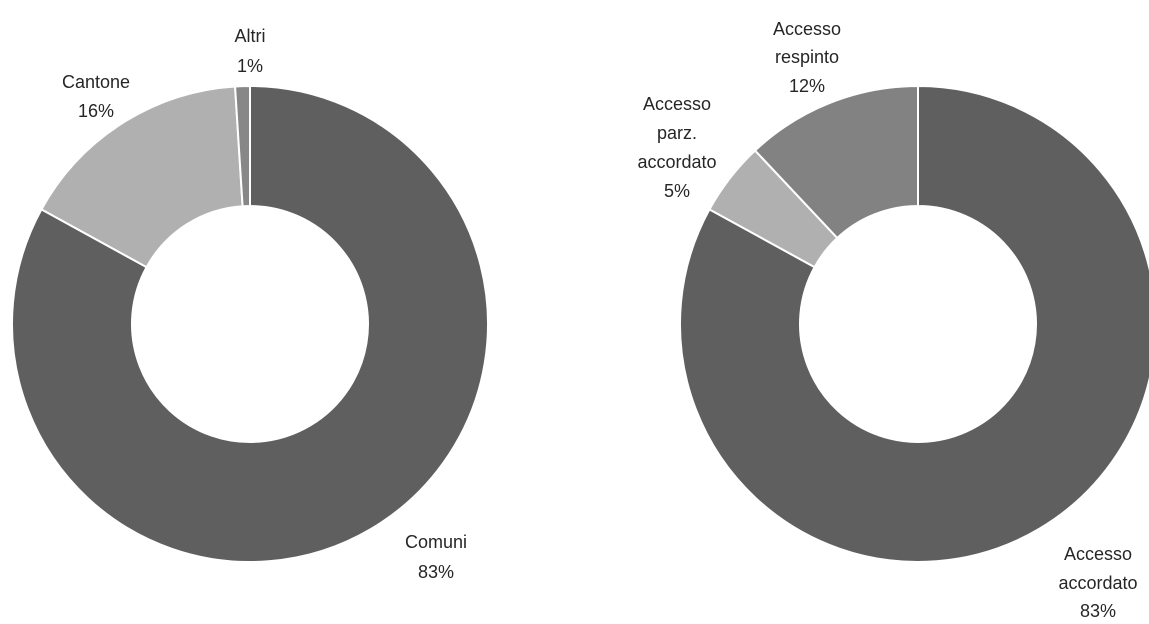  I want to click on label-parz-value: 5%, so click(677, 191).